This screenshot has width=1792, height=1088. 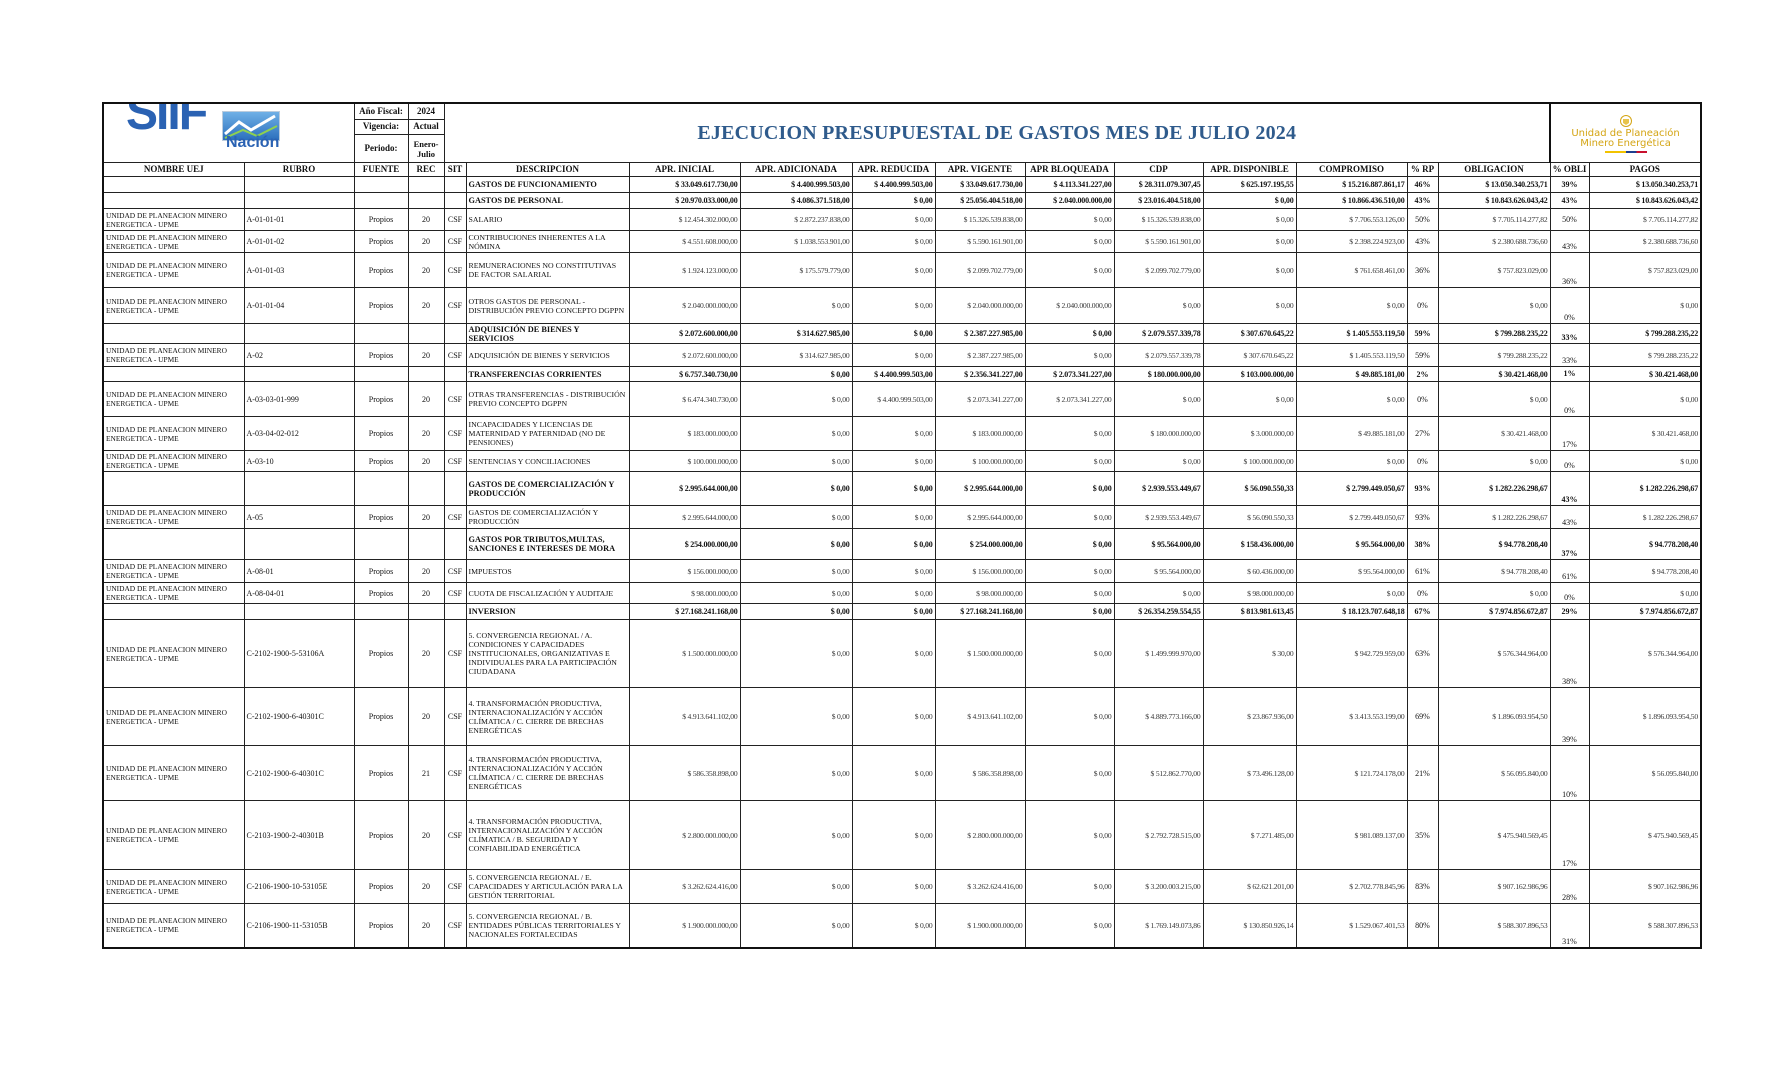 I want to click on cell-cdp: $ 2.939.553.449,67, so click(x=1158, y=517).